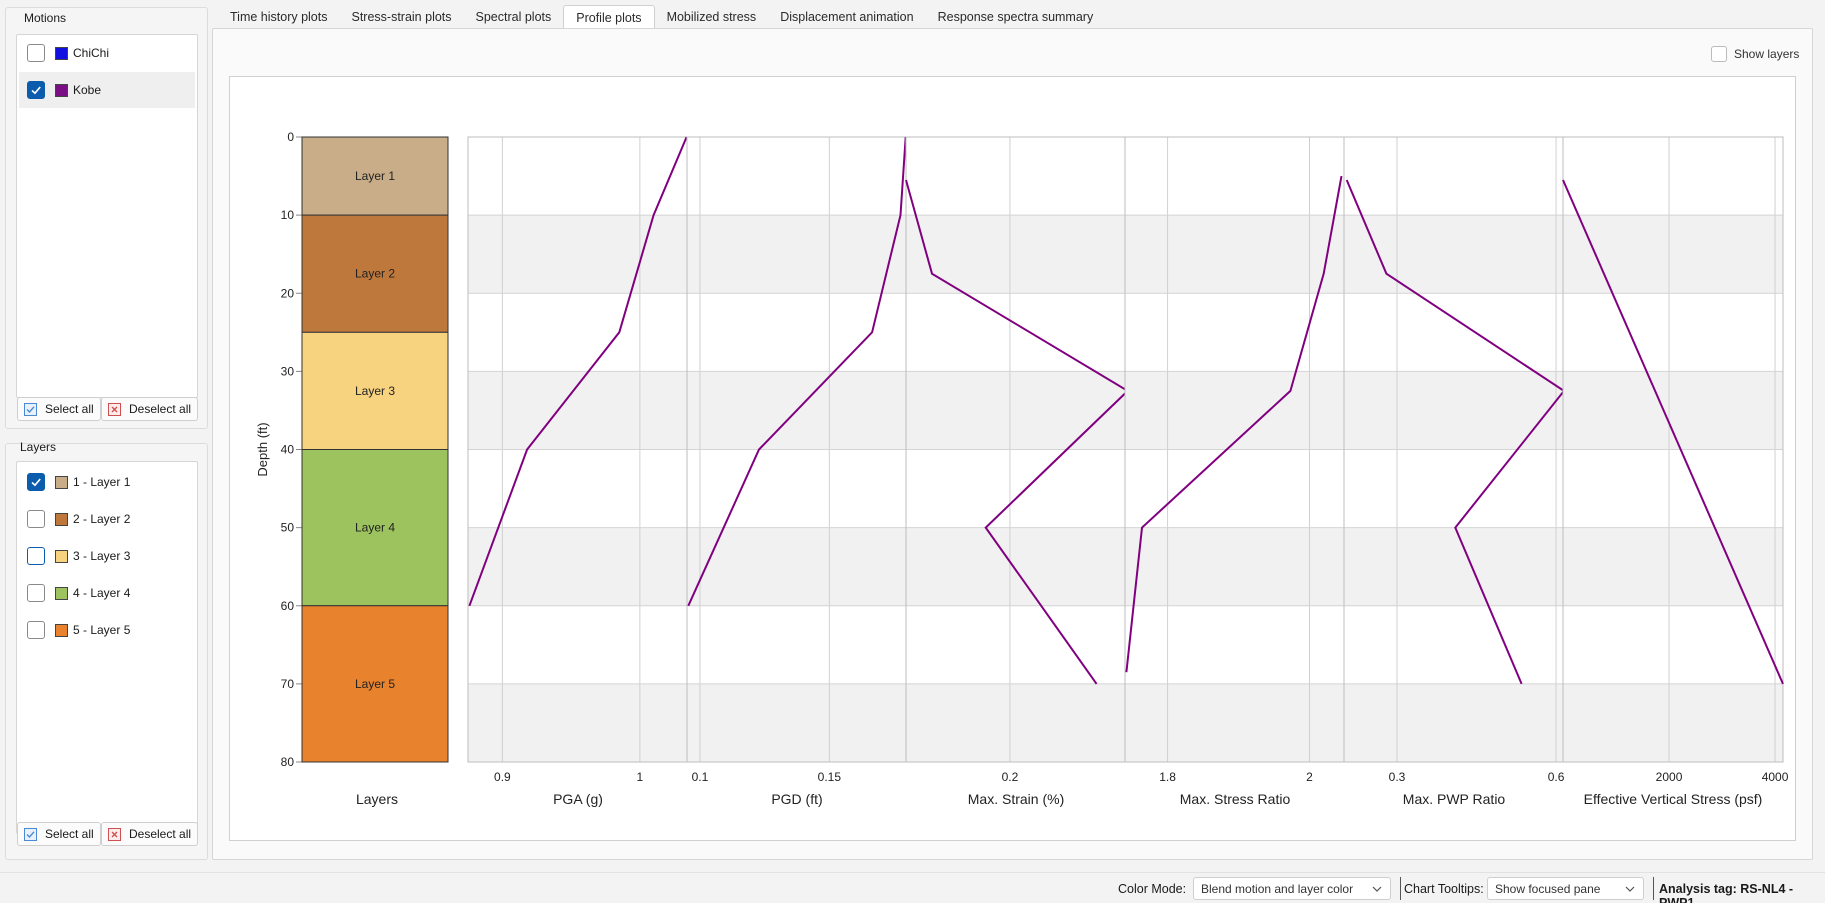 The height and width of the screenshot is (903, 1825). I want to click on select-all-icon, so click(30, 409).